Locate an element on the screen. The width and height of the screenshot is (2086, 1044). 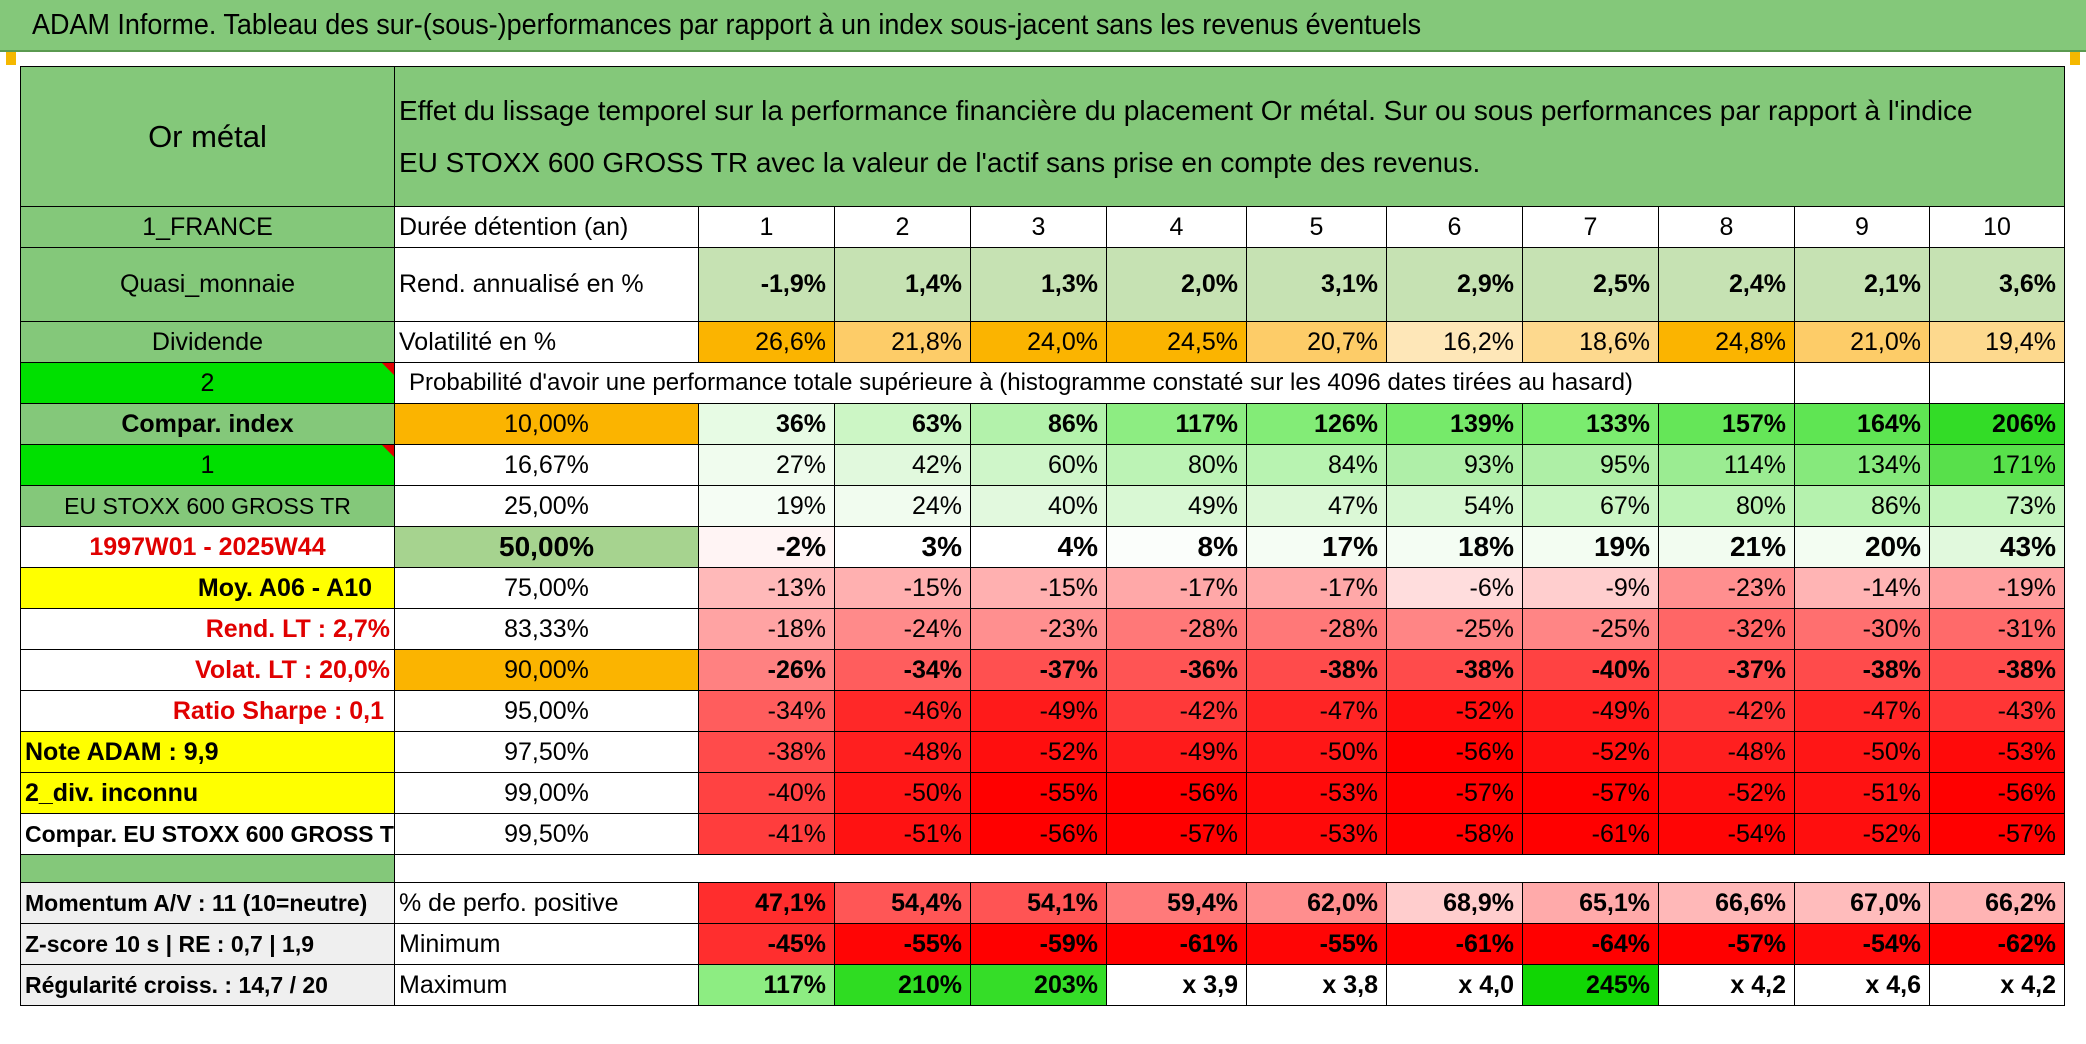
rend-value: 3,1% is located at coordinates (1316, 284).